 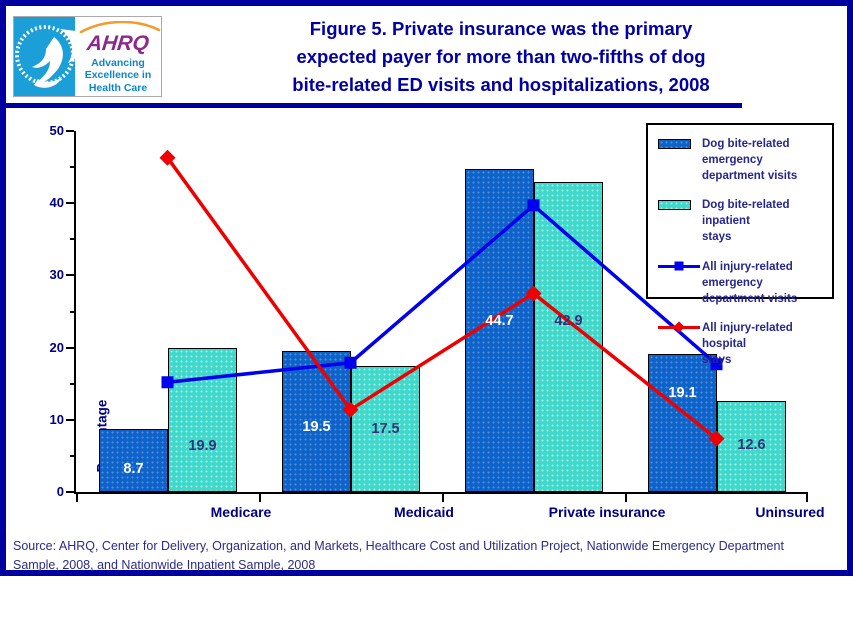 What do you see at coordinates (568, 321) in the screenshot?
I see `bar-value-label: 42.9` at bounding box center [568, 321].